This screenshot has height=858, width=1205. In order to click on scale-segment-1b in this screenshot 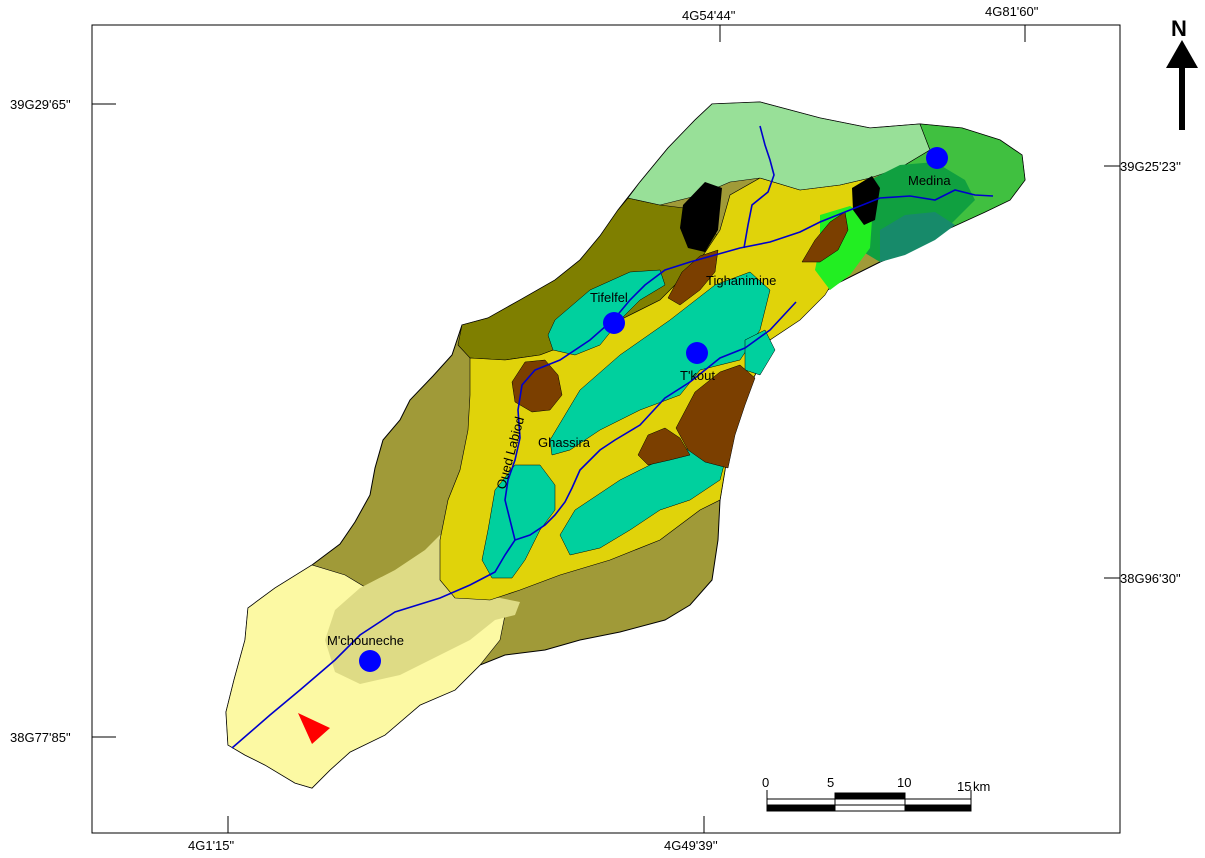, I will do `click(801, 808)`.